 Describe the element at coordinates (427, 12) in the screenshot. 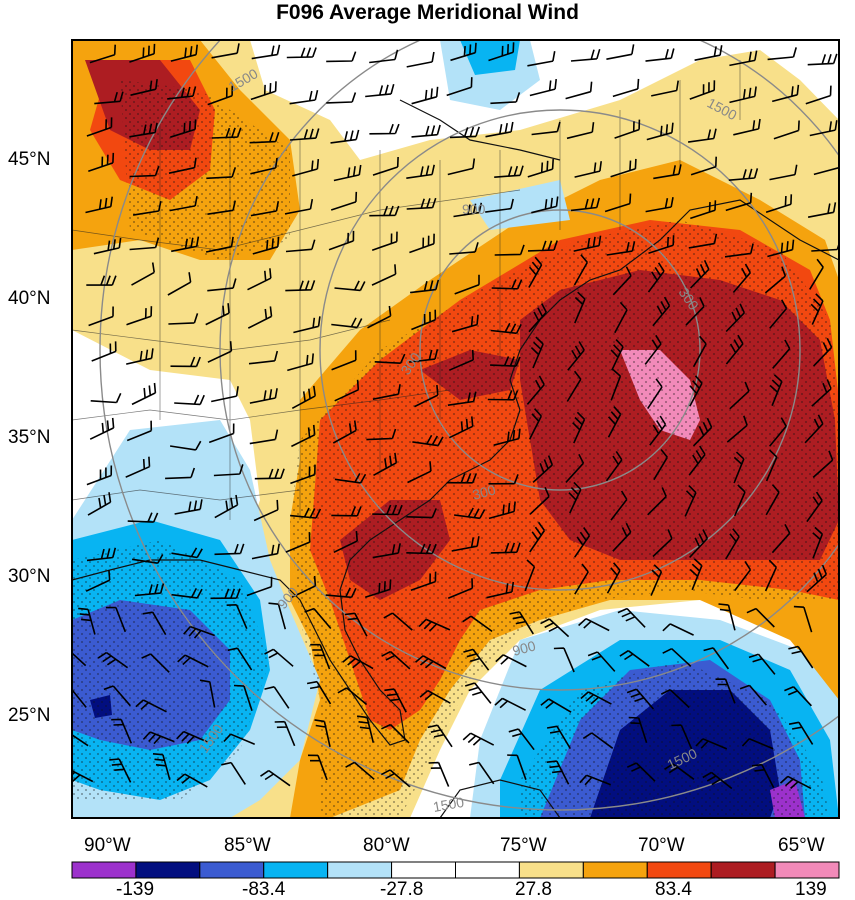

I see `chart-title: F096 Average Meridional Wind` at that location.